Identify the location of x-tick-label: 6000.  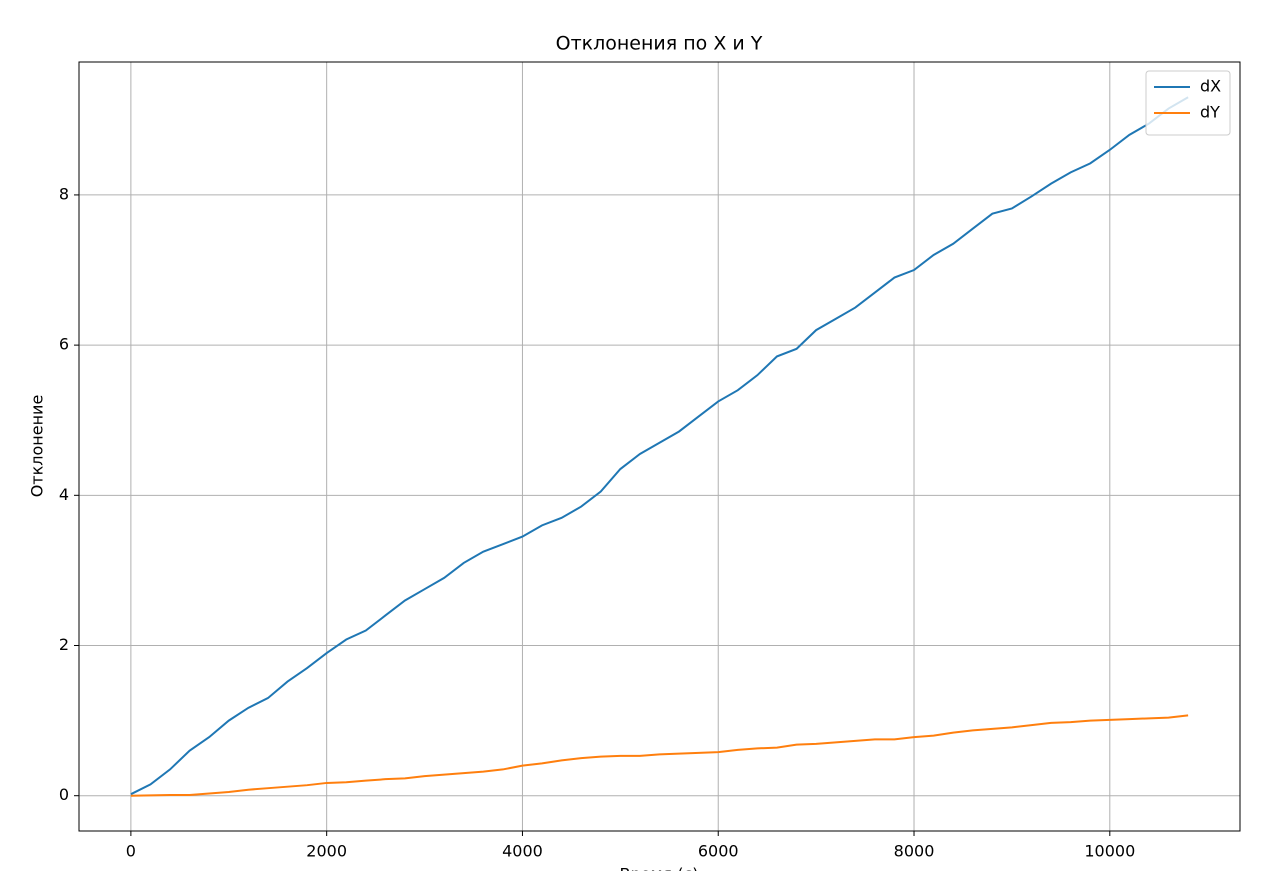
(718, 851).